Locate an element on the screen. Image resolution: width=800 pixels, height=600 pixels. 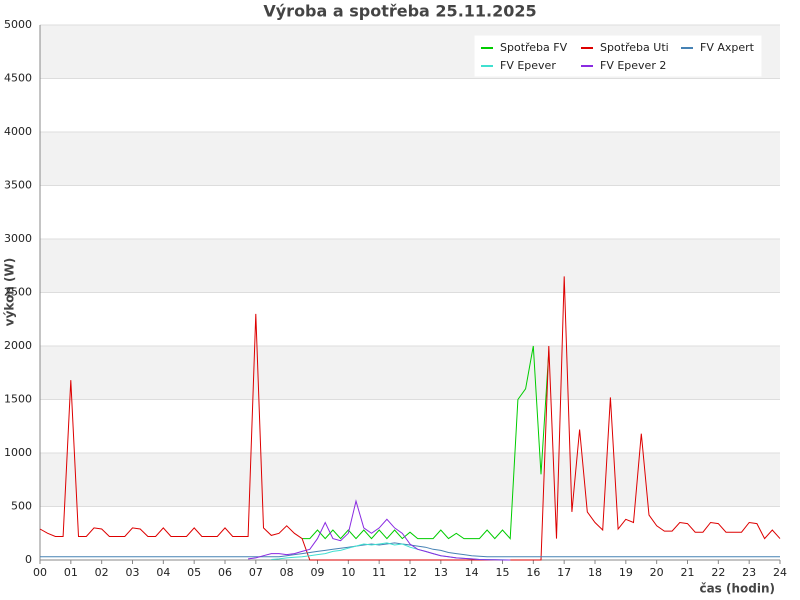
legend-box is located at coordinates (618, 56).